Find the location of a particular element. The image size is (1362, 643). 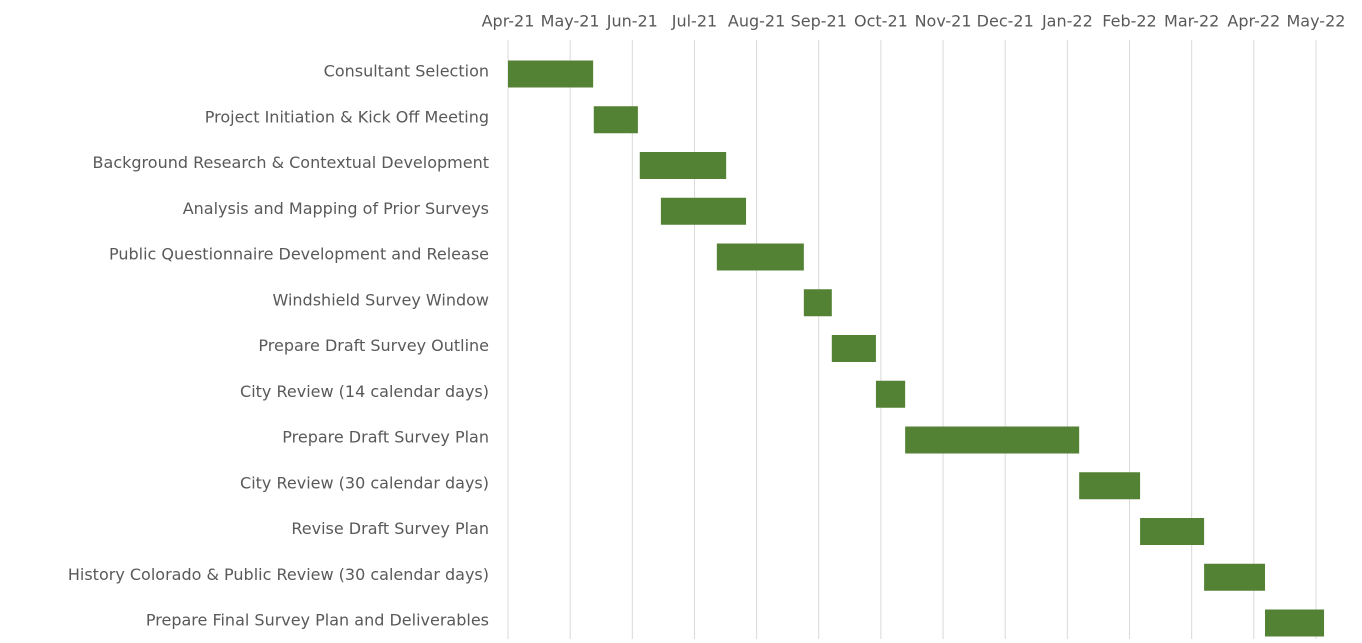

x-tick-label: May-22 is located at coordinates (1316, 21).